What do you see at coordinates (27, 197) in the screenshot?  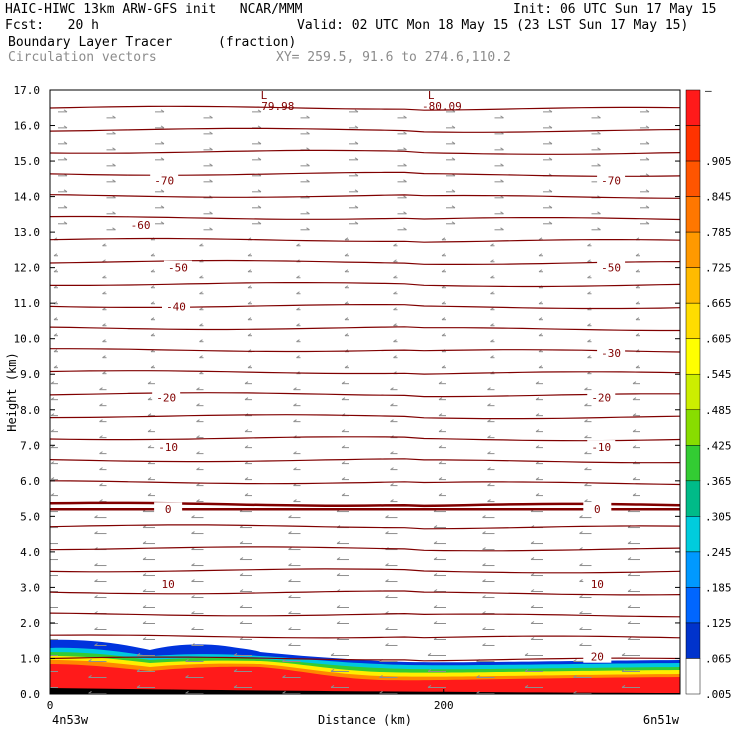 I see `y-tick-label: 14.0` at bounding box center [27, 197].